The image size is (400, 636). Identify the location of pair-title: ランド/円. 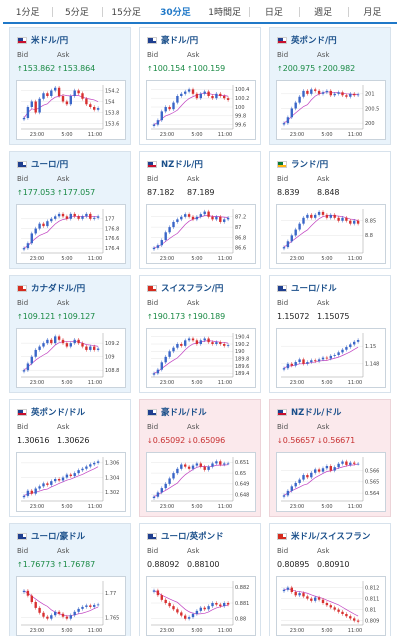
(302, 164).